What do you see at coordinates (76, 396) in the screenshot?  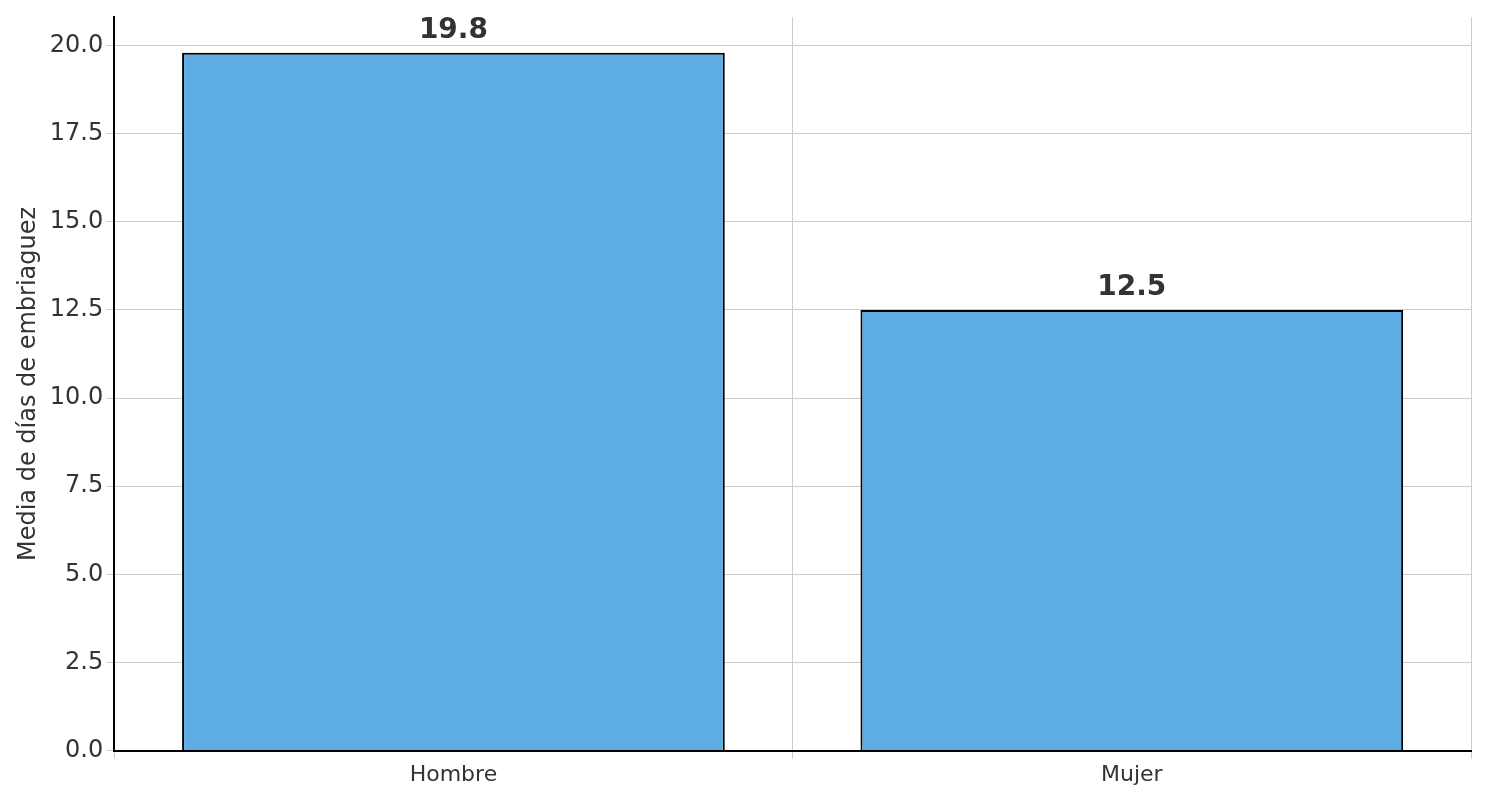 I see `y-tick-label: 10.0` at bounding box center [76, 396].